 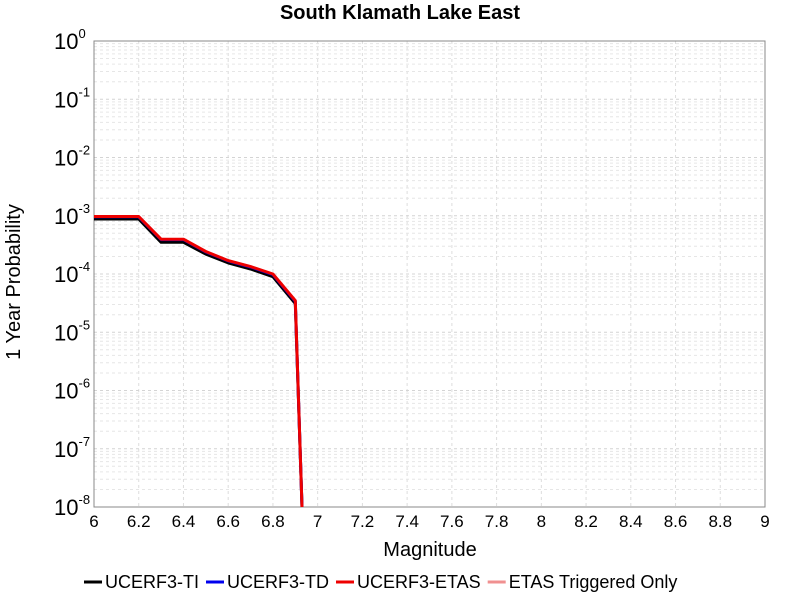 I want to click on x-tick-label: 6.6, so click(x=228, y=521).